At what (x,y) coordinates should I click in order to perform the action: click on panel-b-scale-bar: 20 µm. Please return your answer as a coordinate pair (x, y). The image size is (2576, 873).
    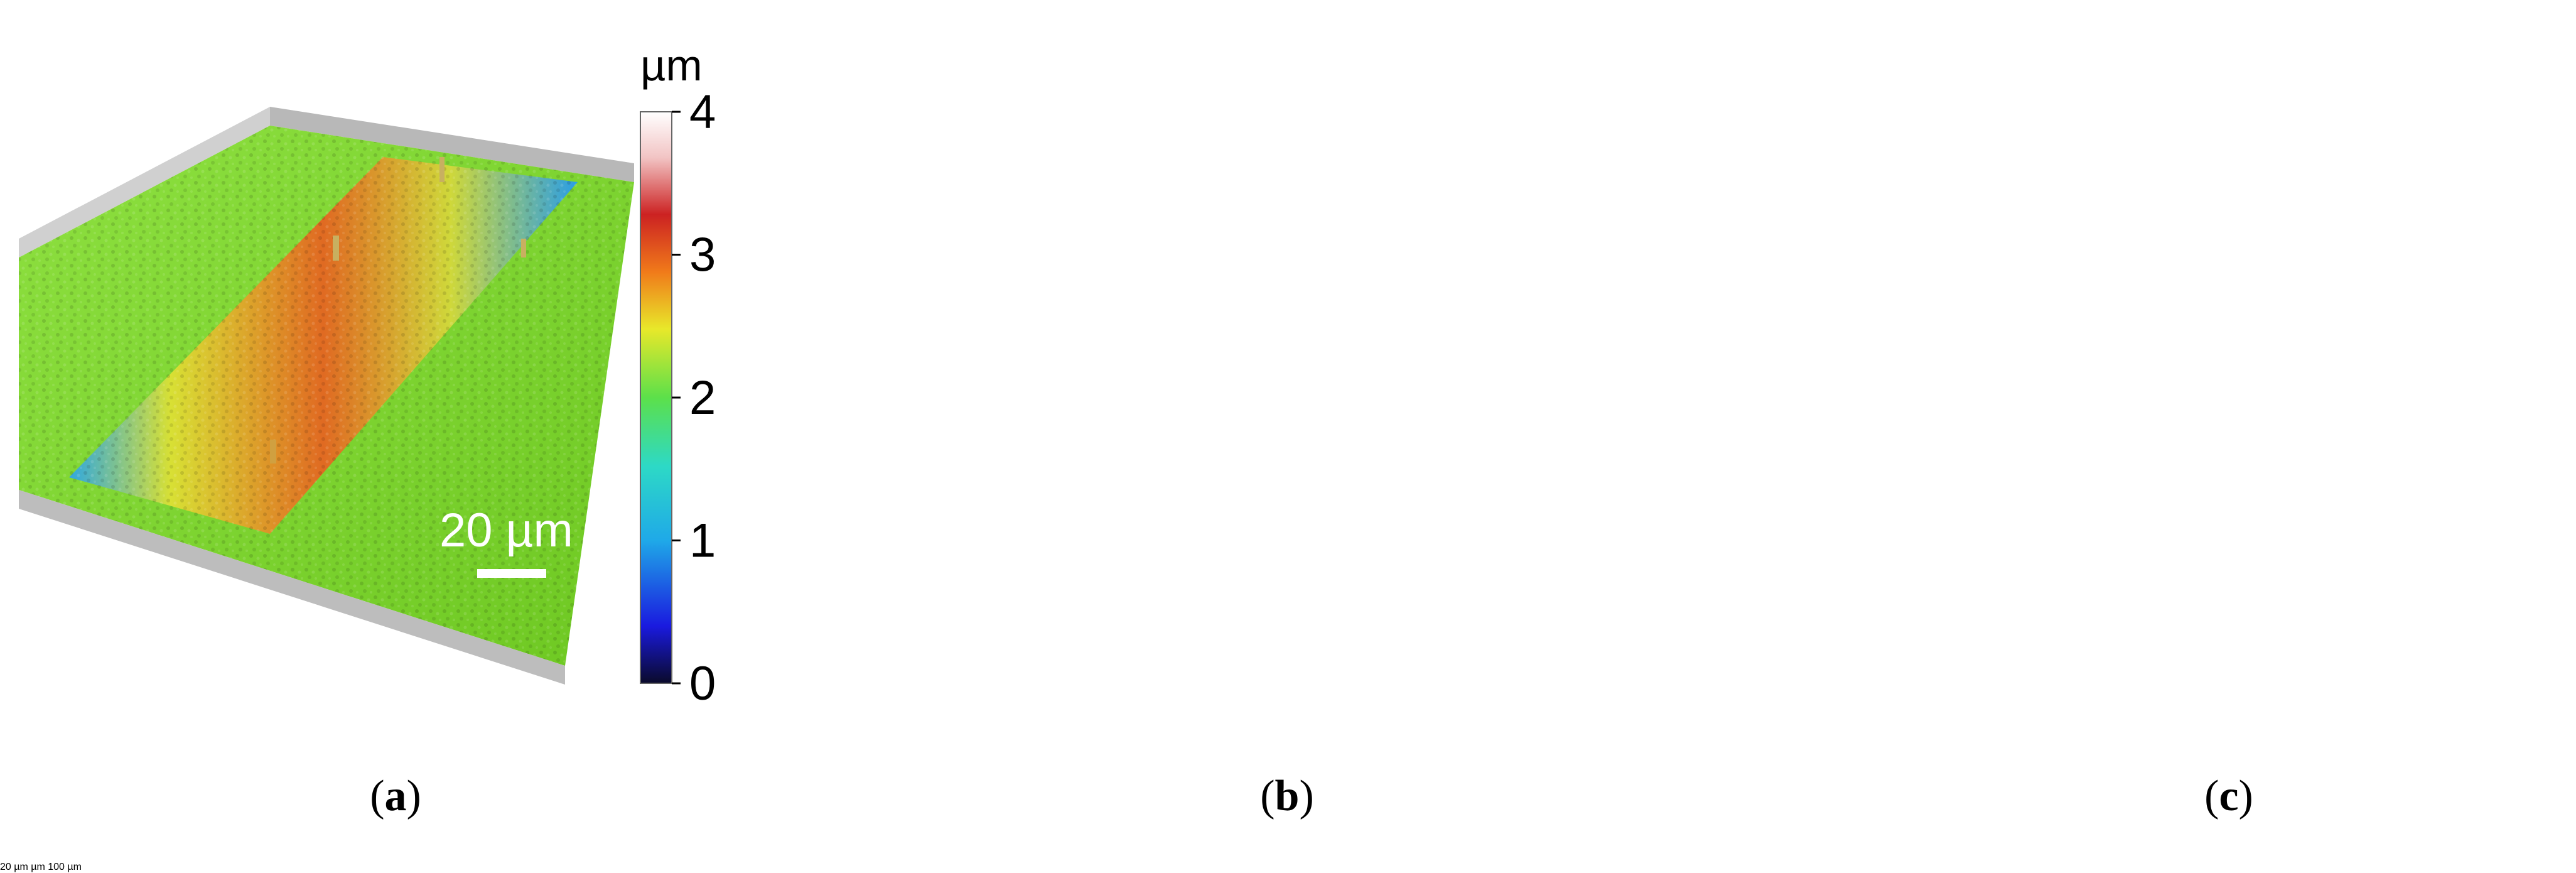
    Looking at the image, I should click on (15, 867).